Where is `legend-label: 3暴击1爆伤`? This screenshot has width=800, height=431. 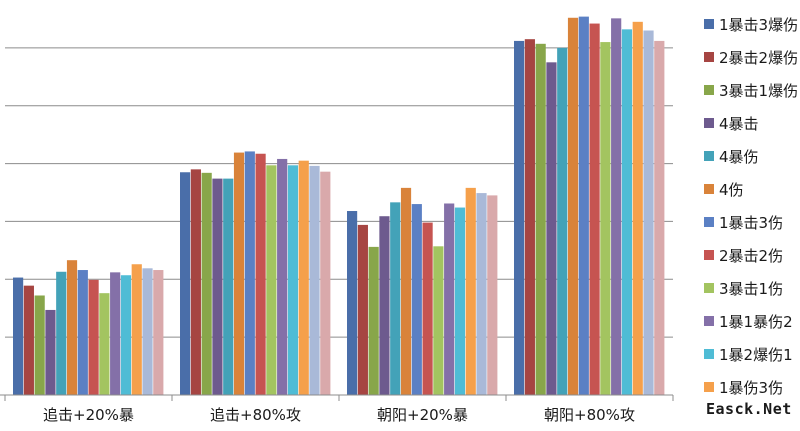 legend-label: 3暴击1爆伤 is located at coordinates (758, 91).